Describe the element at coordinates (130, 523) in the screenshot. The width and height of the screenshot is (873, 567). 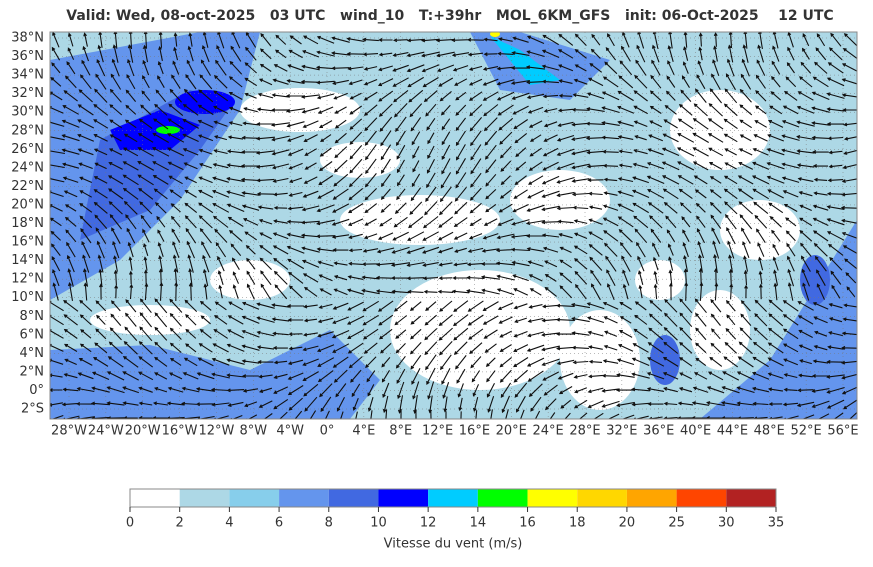
I see `colorbar-tick-label: 0` at that location.